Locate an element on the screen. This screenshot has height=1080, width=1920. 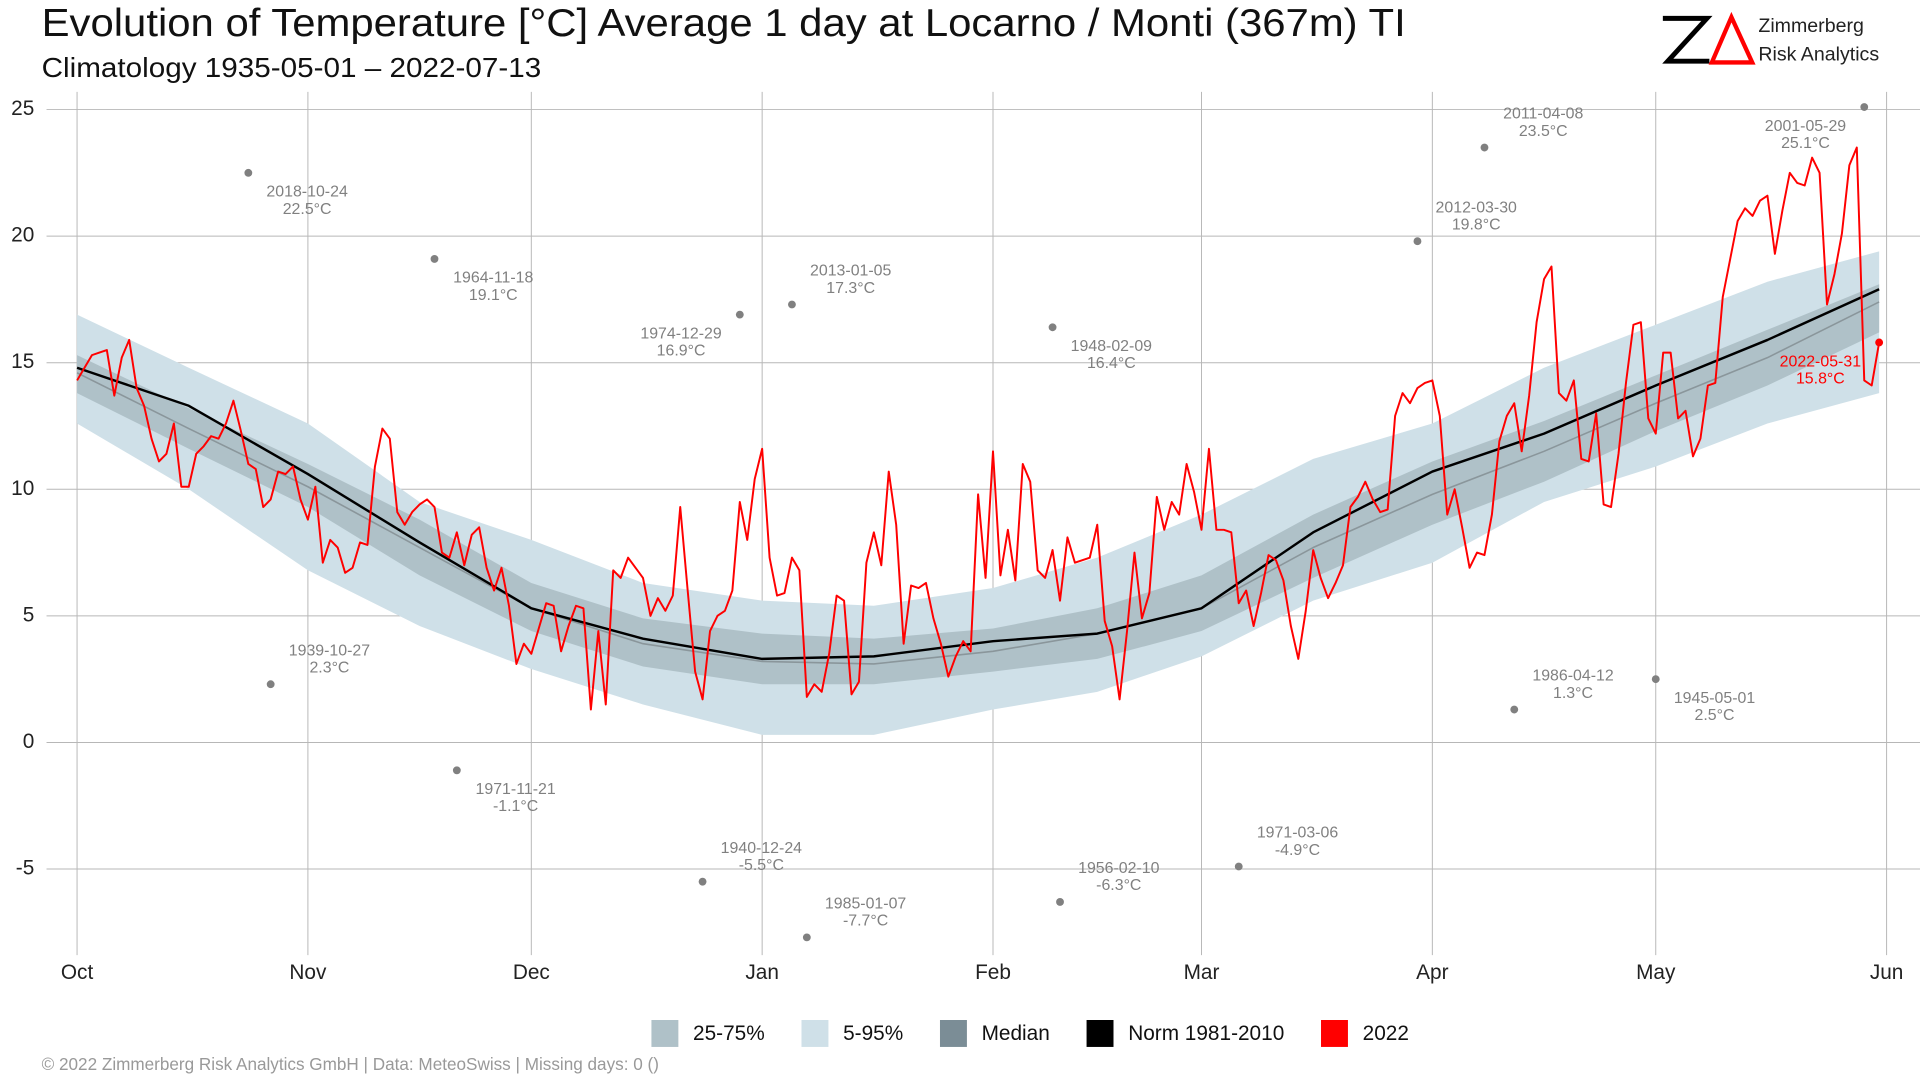
legend: 25-75% 5-95% Median Norm 1981-2010 2022 is located at coordinates (1030, 1033).